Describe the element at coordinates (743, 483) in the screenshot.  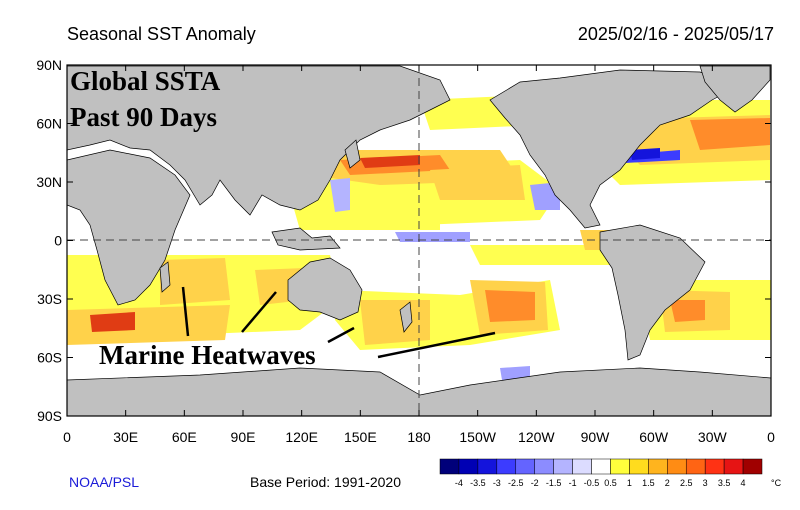
I see `colorbar-label: 4` at that location.